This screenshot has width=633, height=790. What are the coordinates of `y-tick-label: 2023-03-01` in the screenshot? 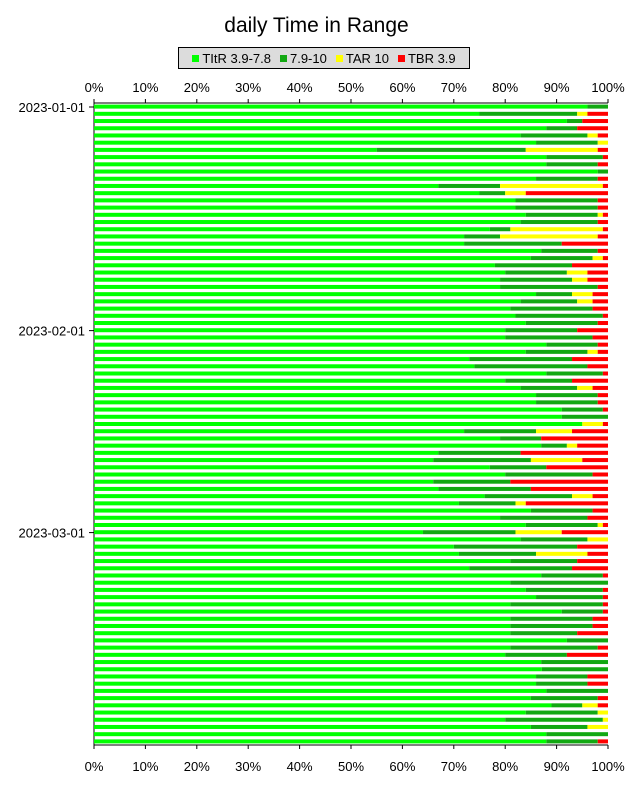 It's located at (52, 533).